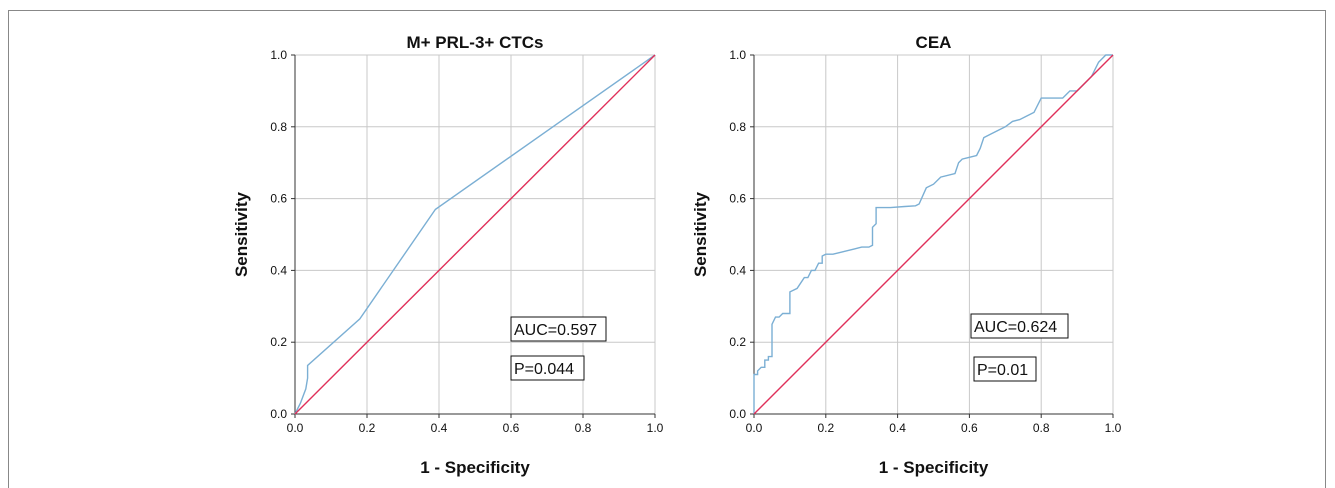  Describe the element at coordinates (1015, 327) in the screenshot. I see `auc-annotation: AUC=0.624` at that location.